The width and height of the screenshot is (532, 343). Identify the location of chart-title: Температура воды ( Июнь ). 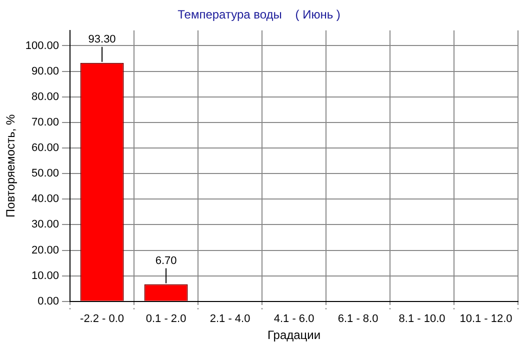
(259, 15).